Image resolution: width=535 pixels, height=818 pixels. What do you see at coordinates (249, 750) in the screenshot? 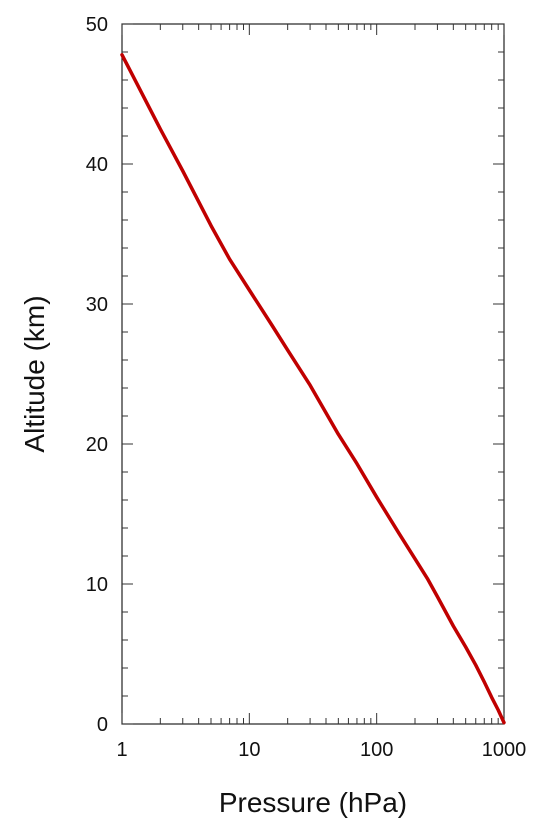
I see `x-tick-label: 10` at bounding box center [249, 750].